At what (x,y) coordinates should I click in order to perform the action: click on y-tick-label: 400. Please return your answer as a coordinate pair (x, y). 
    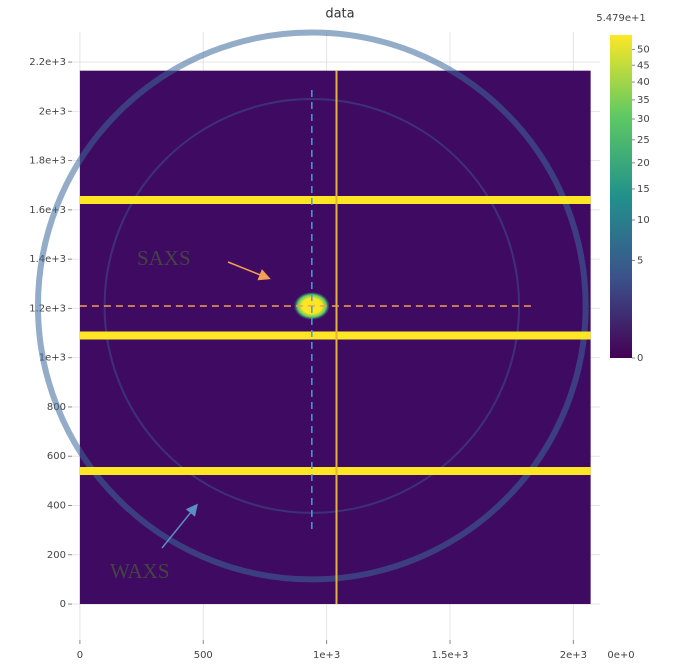
    Looking at the image, I should click on (56, 505).